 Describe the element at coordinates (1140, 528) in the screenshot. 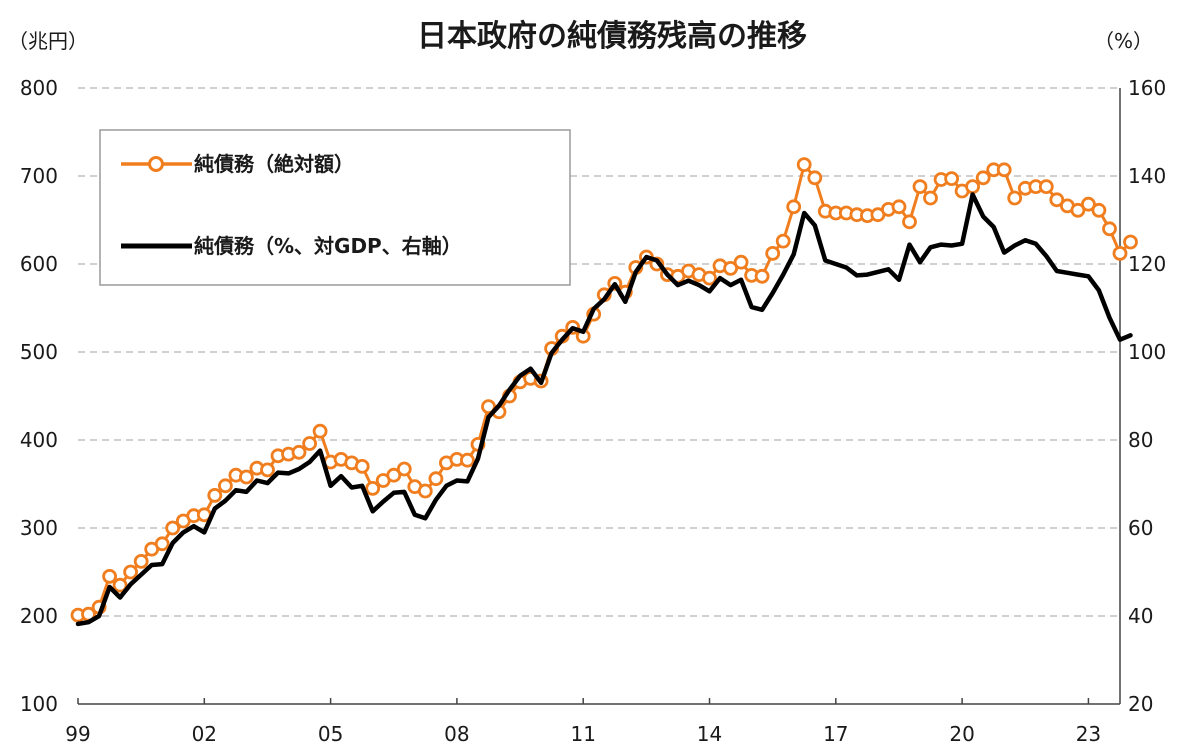

I see `right-y-tick-label: 60` at that location.